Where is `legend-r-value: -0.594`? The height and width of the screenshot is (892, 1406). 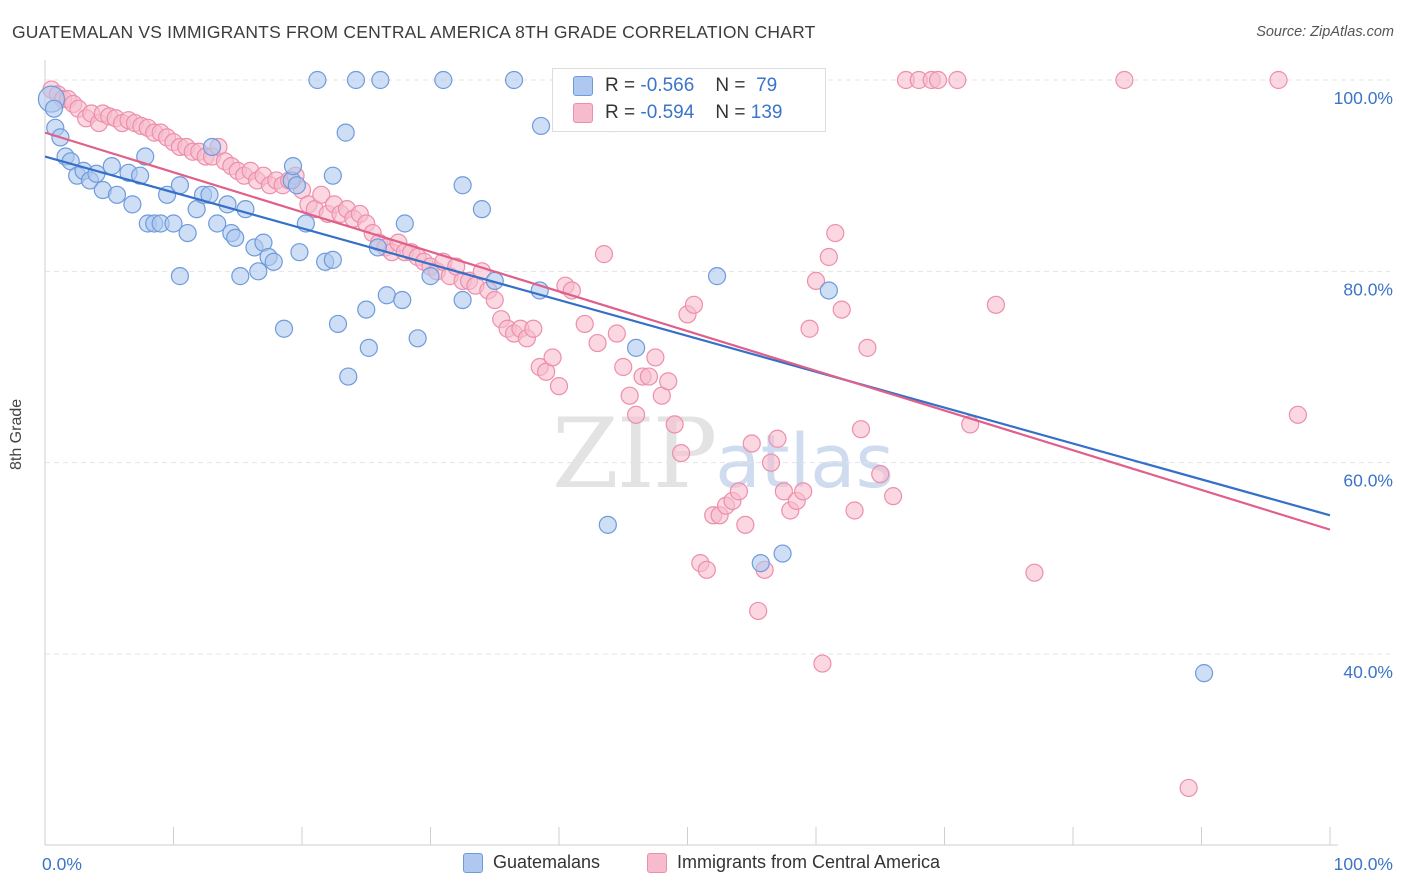
legend-r-value: -0.594 is located at coordinates (667, 112).